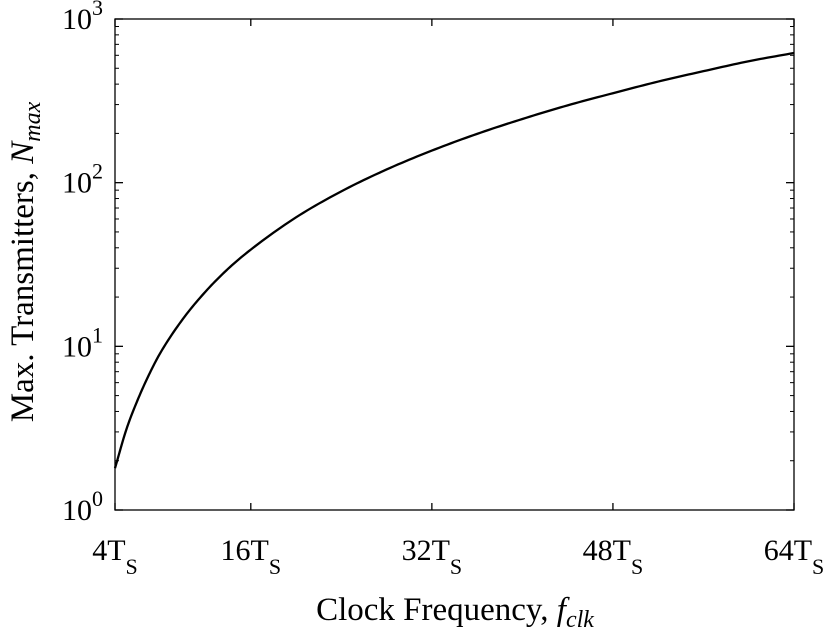  What do you see at coordinates (82, 18) in the screenshot?
I see `y-tick-label: 10³` at bounding box center [82, 18].